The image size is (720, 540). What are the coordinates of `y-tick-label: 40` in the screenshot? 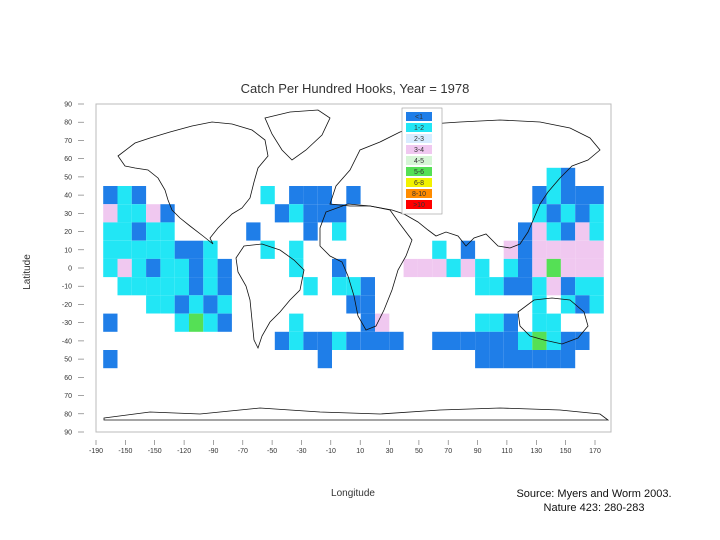 It's located at (68, 196).